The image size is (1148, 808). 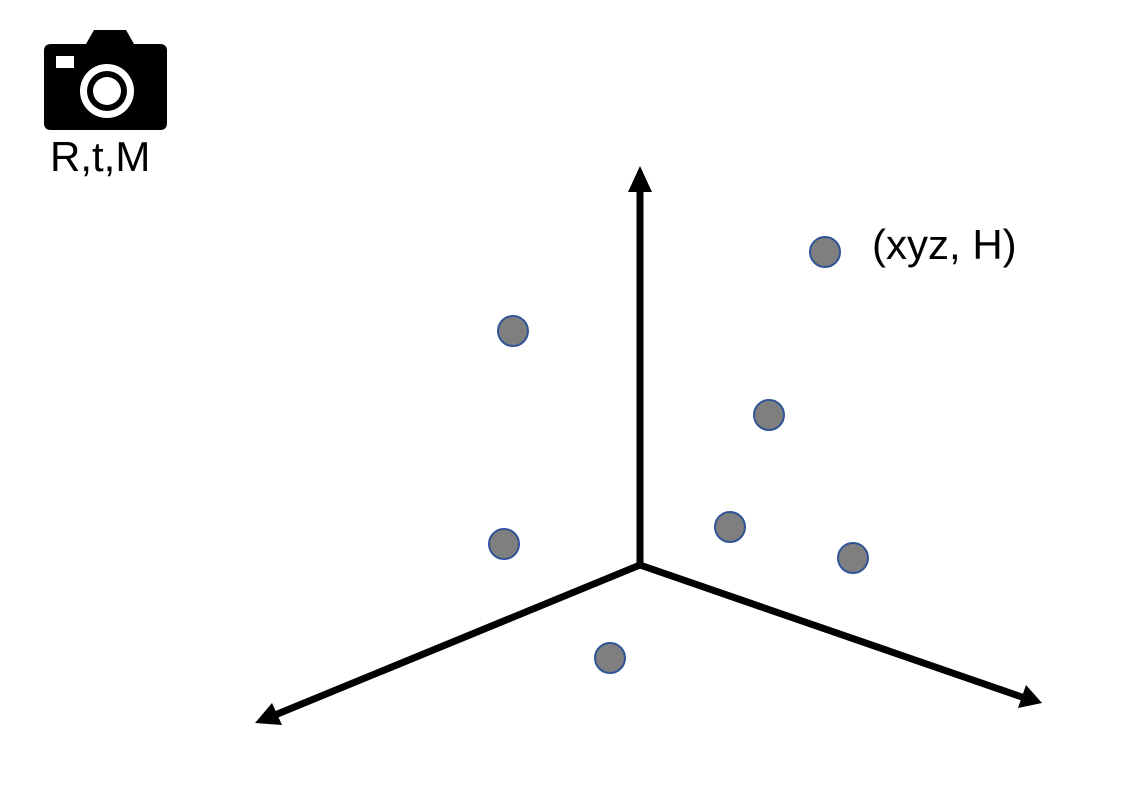 I want to click on left-axis-arrowhead, so click(x=268, y=714).